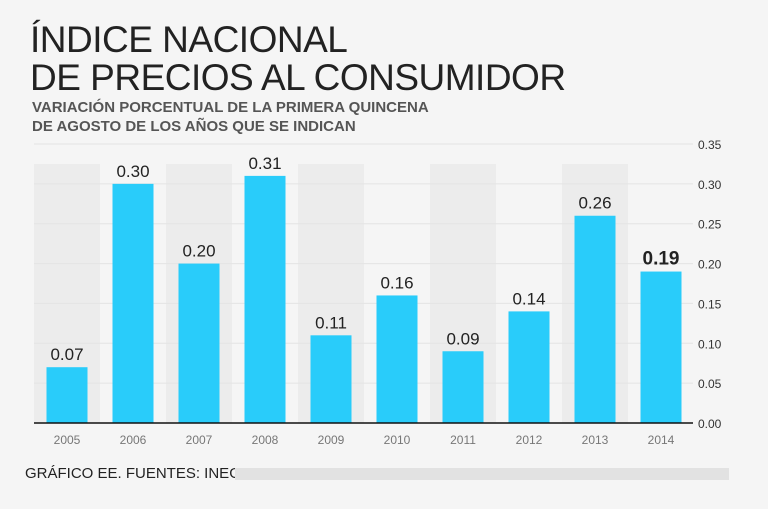 The height and width of the screenshot is (509, 768). What do you see at coordinates (710, 145) in the screenshot?
I see `y-tick-label: 0.35` at bounding box center [710, 145].